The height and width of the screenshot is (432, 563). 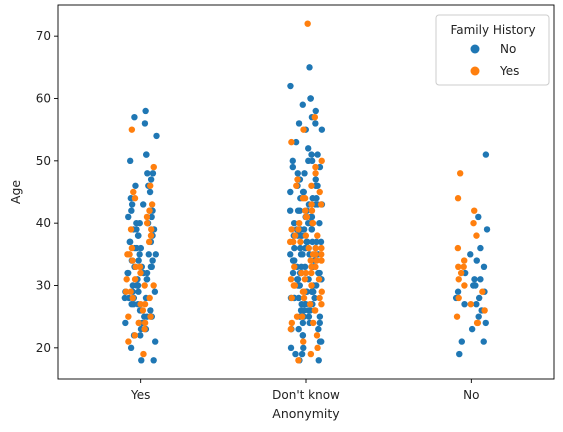 I want to click on x-tick-label: Yes, so click(x=140, y=395).